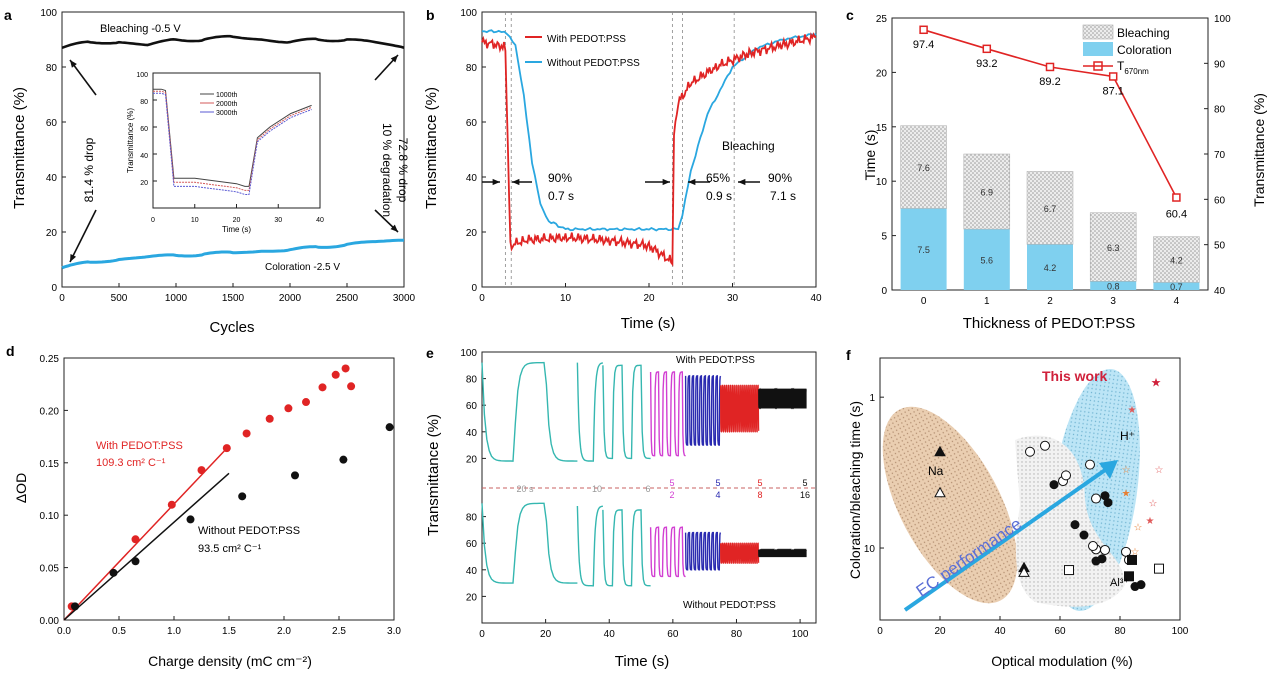 The height and width of the screenshot is (673, 1280). I want to click on segment-label: 20 s, so click(525, 489).